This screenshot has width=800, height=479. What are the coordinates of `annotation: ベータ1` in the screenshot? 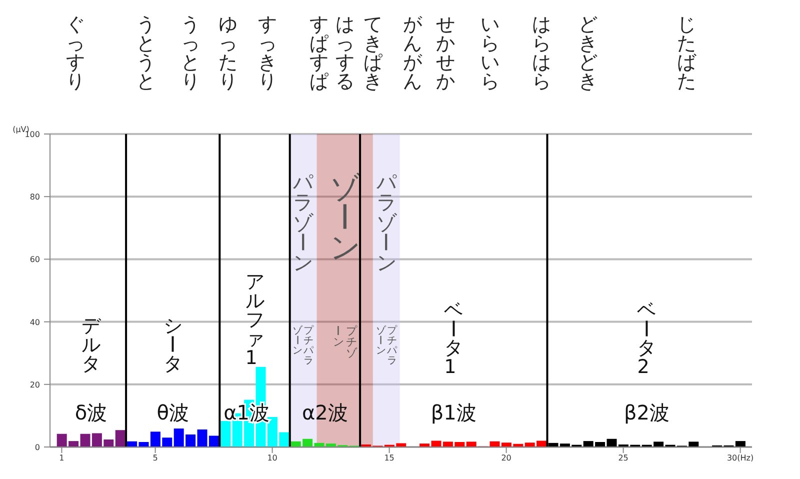 It's located at (452, 338).